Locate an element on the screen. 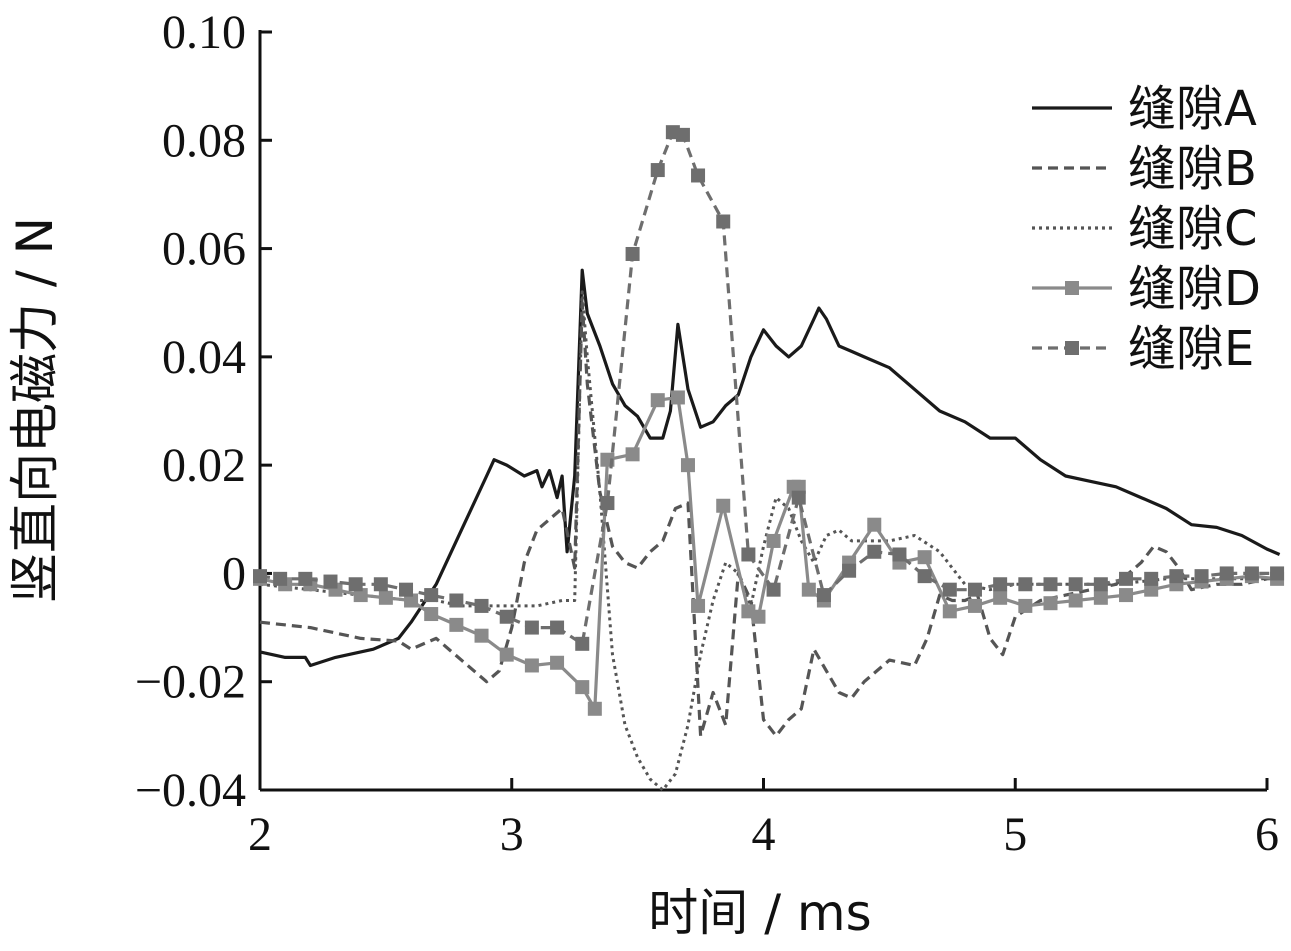 This screenshot has width=1291, height=951. y-tick-label: 0.08 is located at coordinates (204, 140).